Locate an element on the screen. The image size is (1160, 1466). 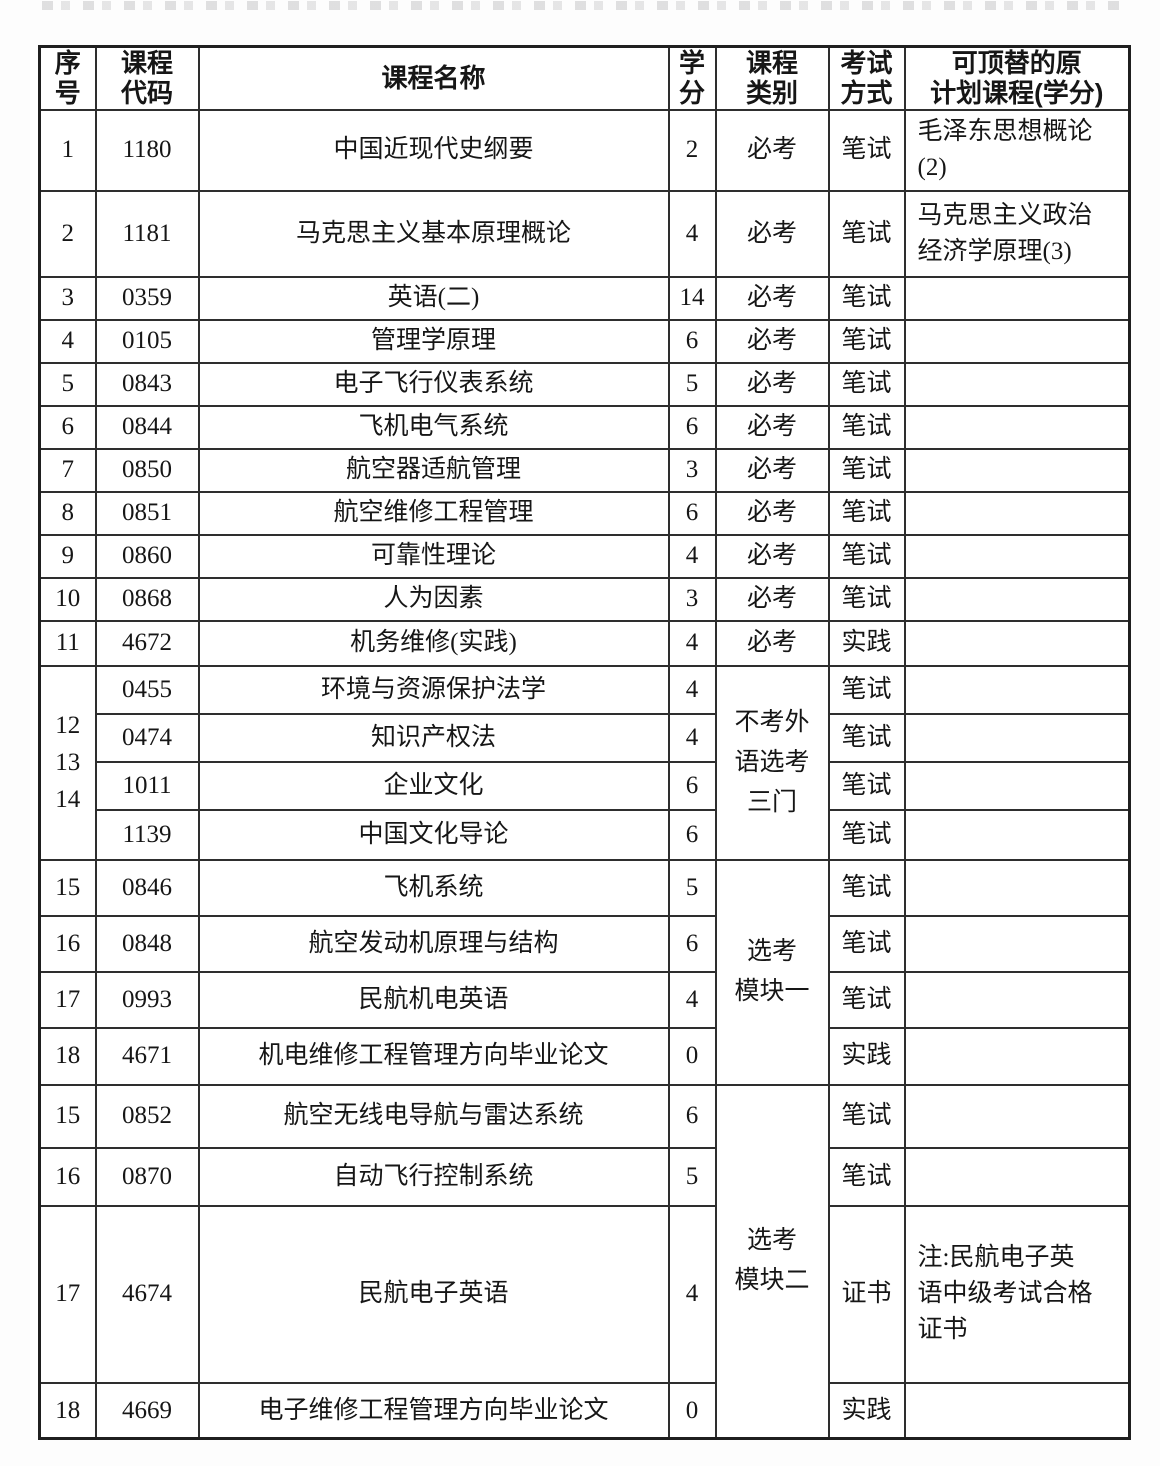
table-row: 7 0850 航空器适航管理 3 必考 笔试 is located at coordinates (584, 470).